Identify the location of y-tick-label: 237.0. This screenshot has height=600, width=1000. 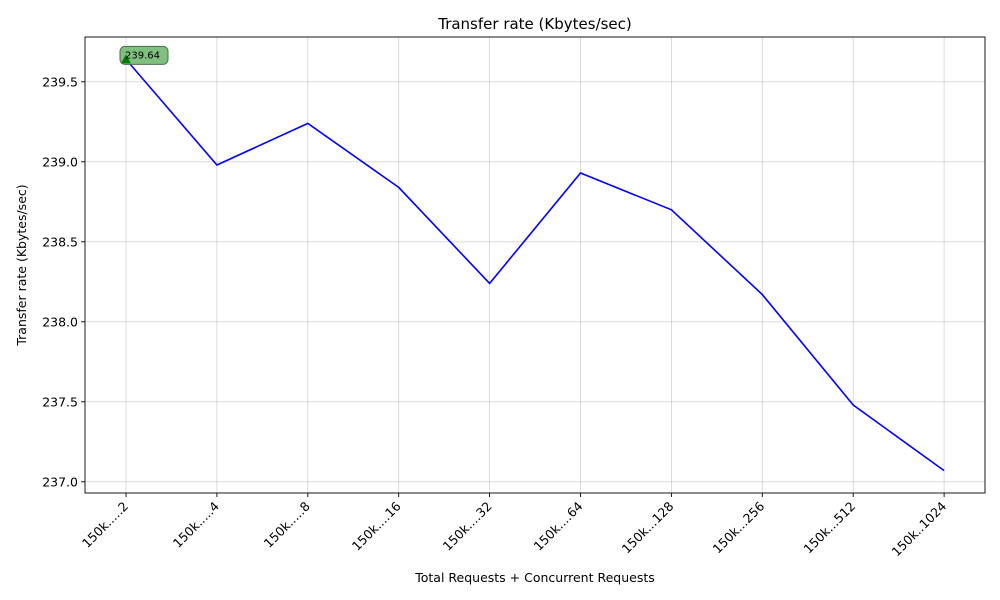
(60, 481).